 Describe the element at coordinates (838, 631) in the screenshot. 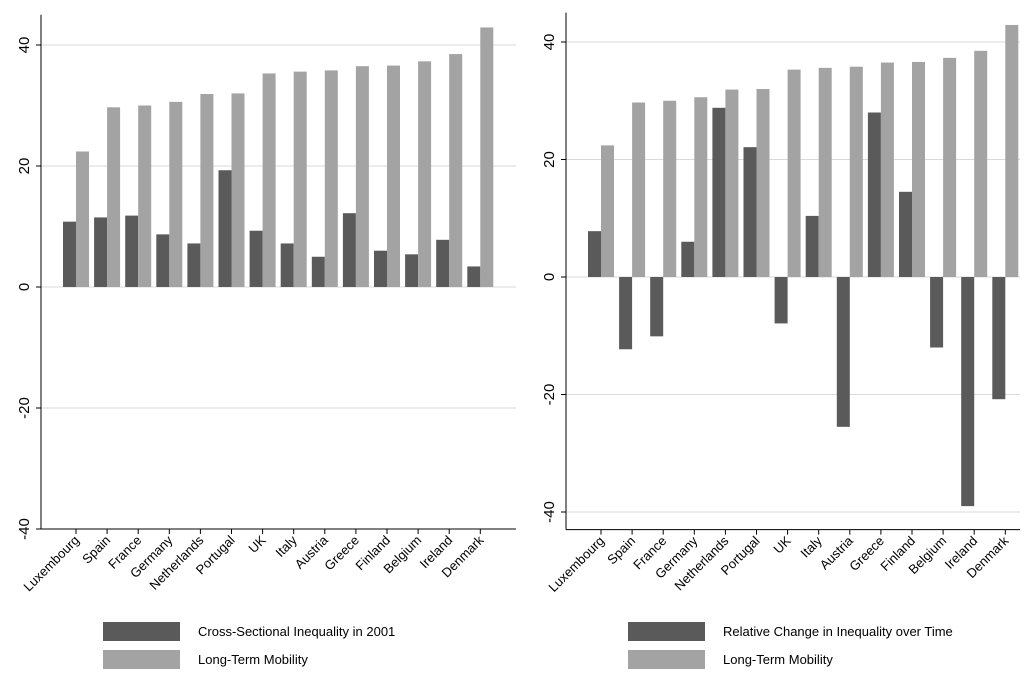

I see `legend-label: Relative Change in Inequality over Time` at that location.